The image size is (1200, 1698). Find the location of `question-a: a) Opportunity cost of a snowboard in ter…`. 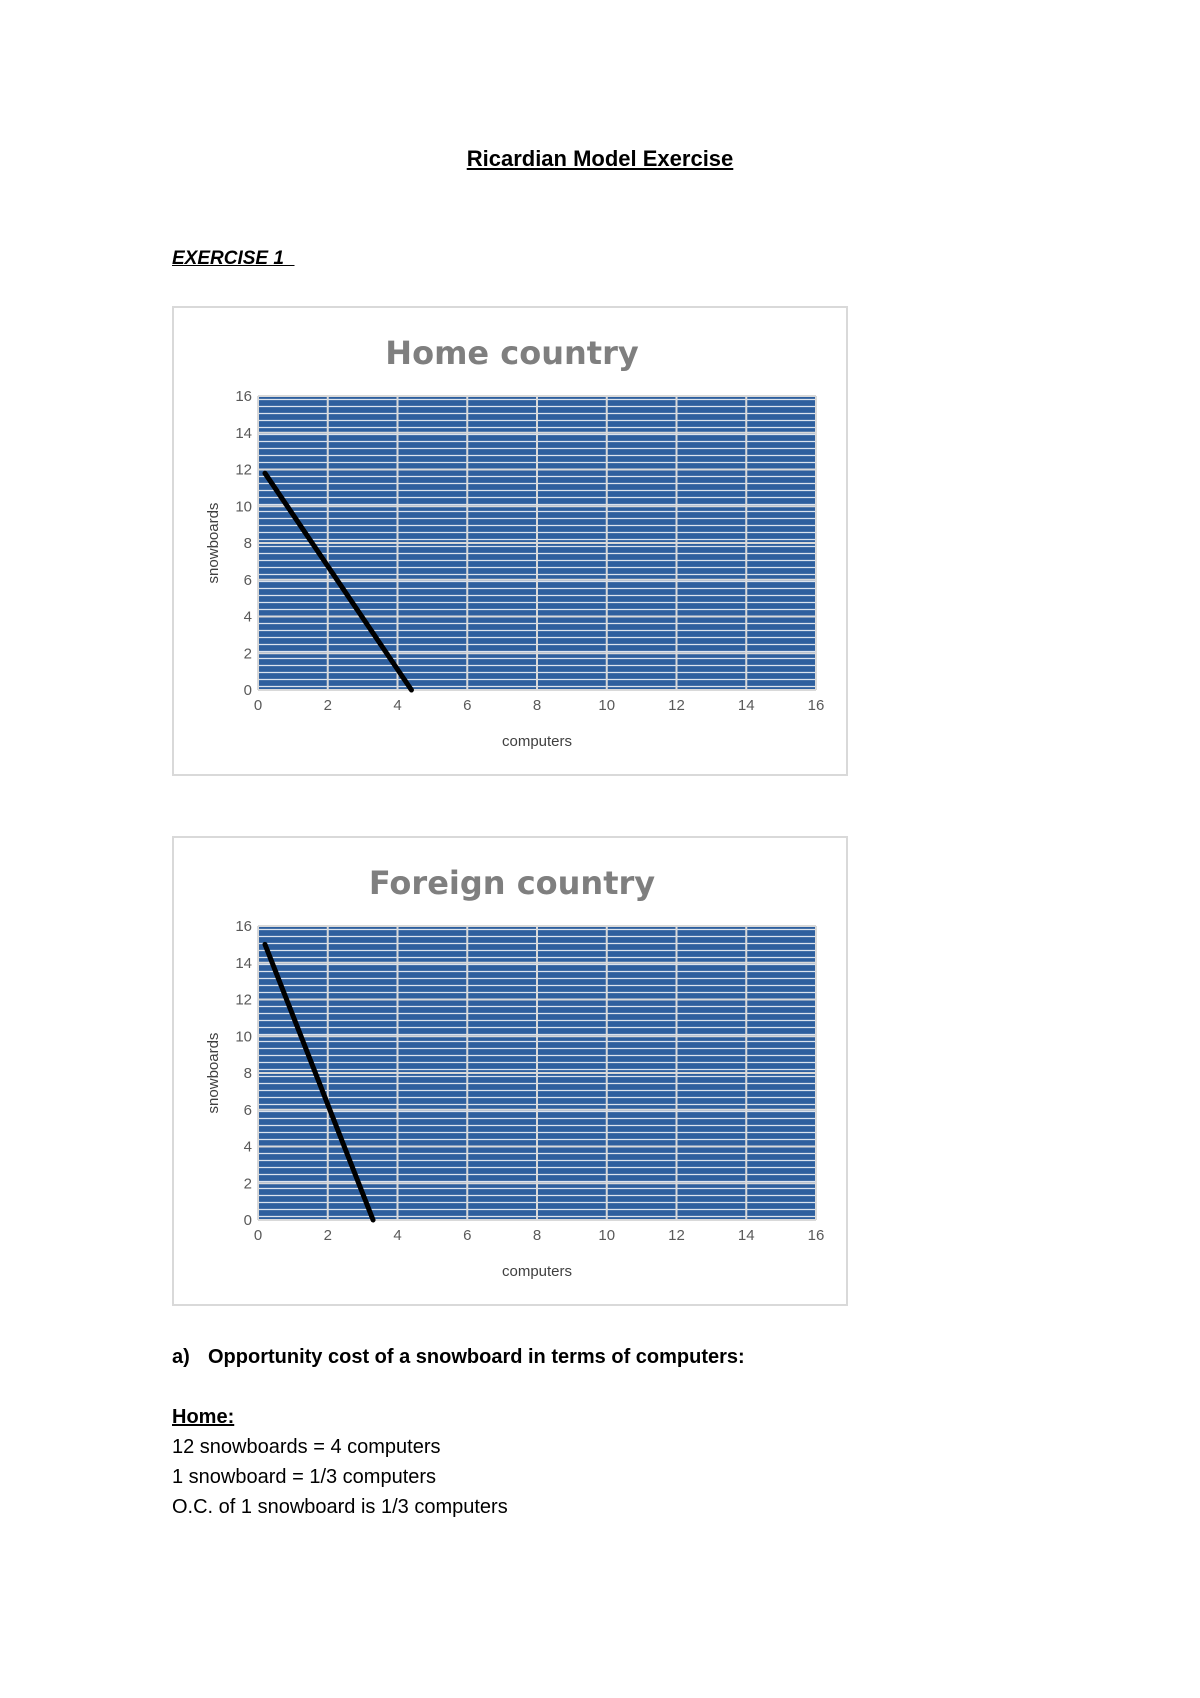

question-a: a) Opportunity cost of a snowboard in ter… is located at coordinates (458, 1357).